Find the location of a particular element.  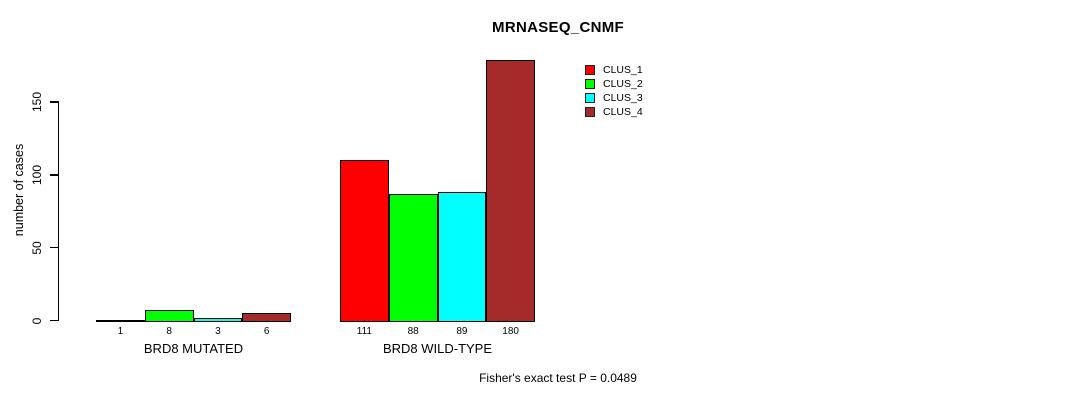

legend-label: CLUS_3 is located at coordinates (623, 98).